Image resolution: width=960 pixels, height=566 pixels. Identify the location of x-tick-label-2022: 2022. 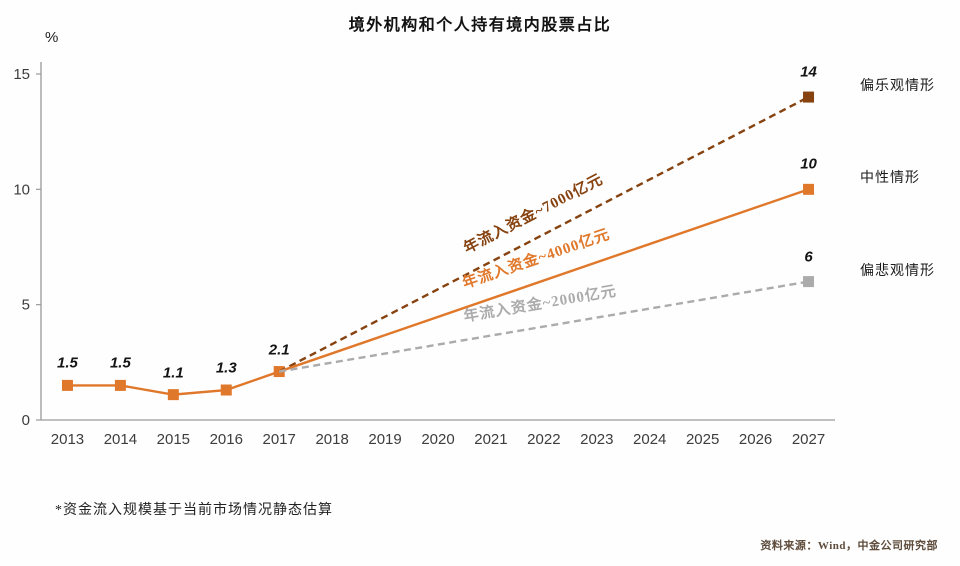
(543, 439).